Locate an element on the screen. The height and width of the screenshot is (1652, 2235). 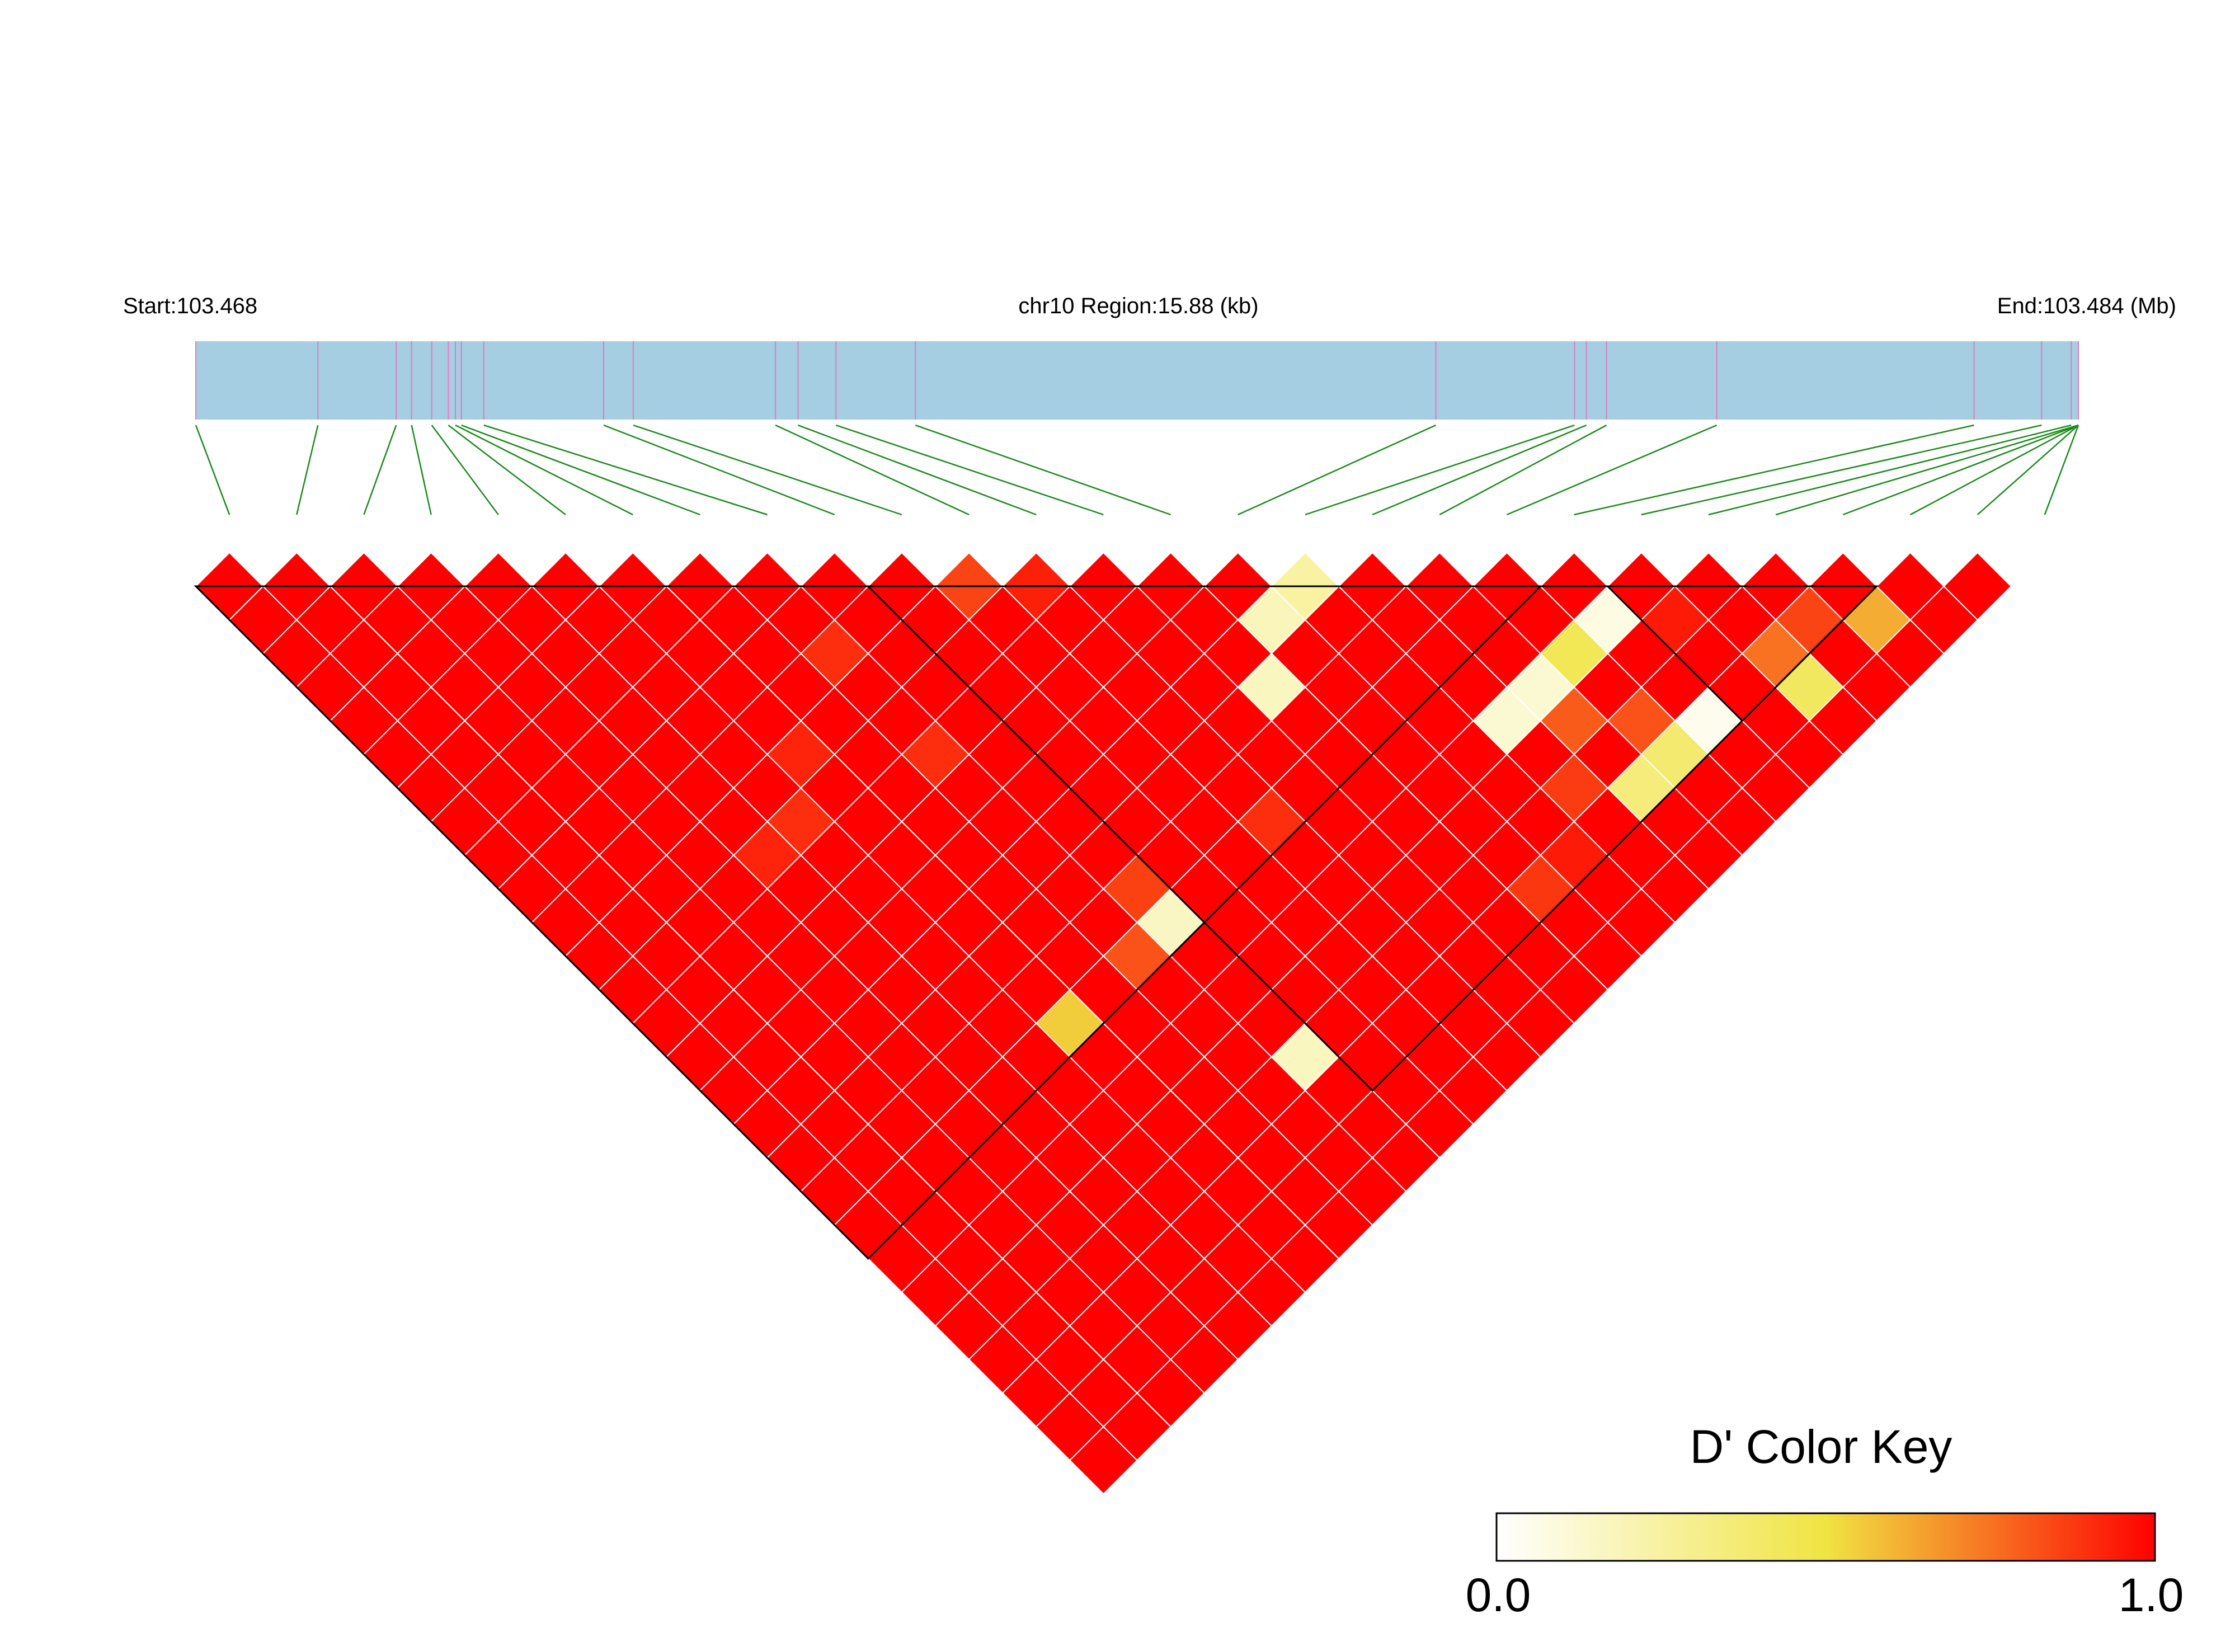
snp-ticks is located at coordinates (1137, 381).